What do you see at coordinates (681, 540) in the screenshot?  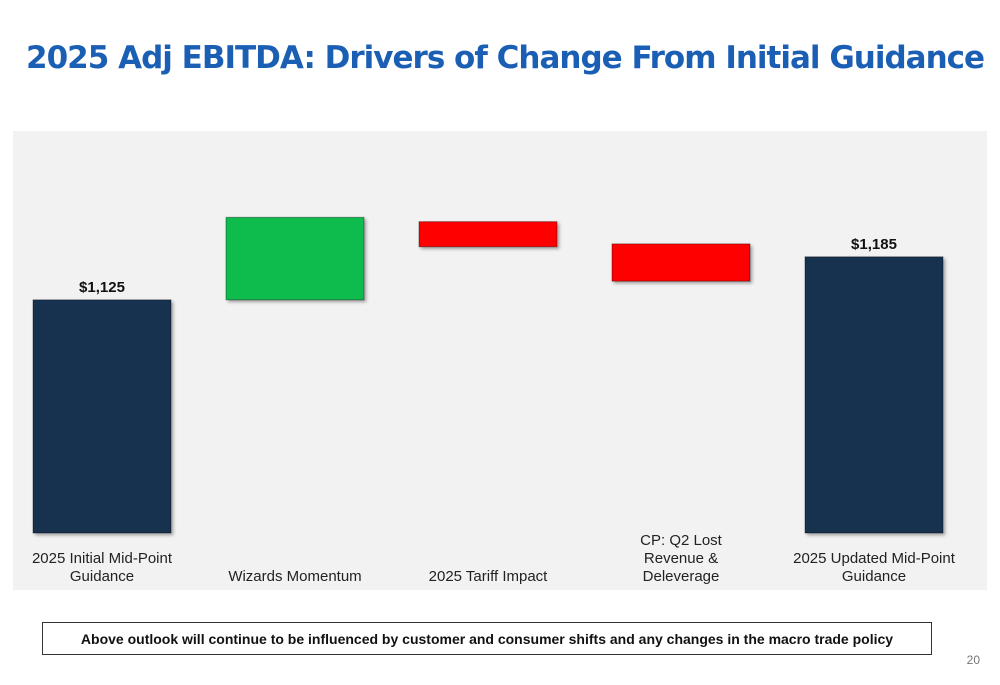 I see `category-label-line: CP: Q2 Lost` at bounding box center [681, 540].